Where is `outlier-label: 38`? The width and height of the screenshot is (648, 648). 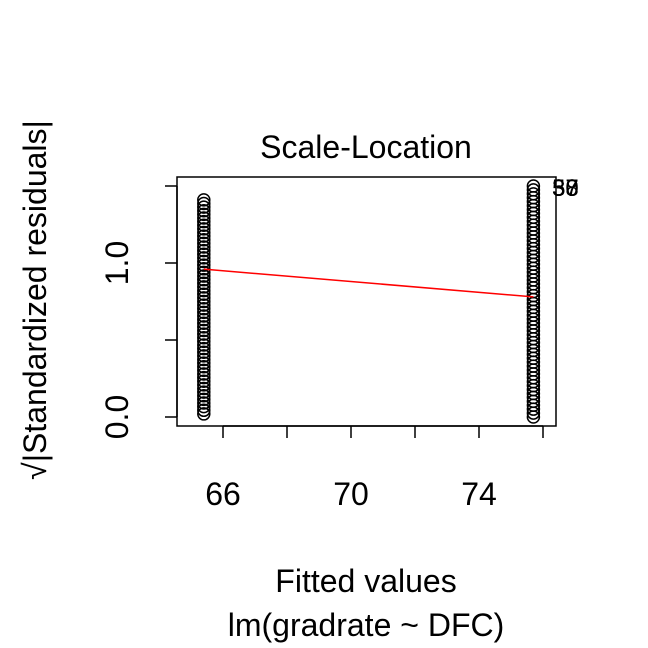
outlier-label: 38 is located at coordinates (565, 188).